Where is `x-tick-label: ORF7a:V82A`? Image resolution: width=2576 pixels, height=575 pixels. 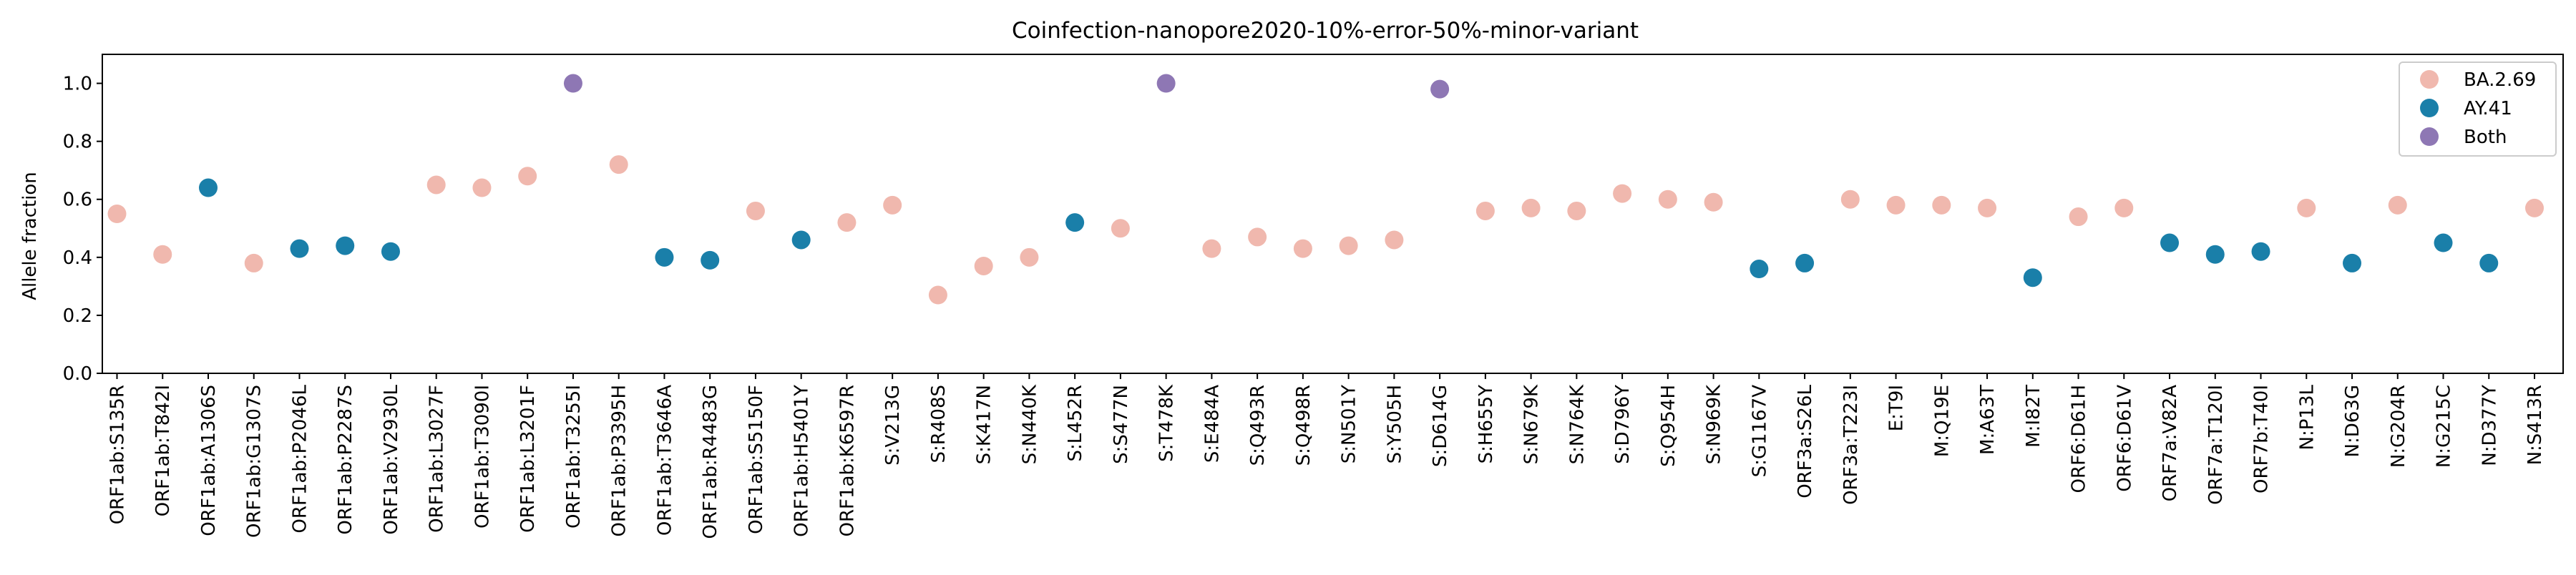 x-tick-label: ORF7a:V82A is located at coordinates (2170, 444).